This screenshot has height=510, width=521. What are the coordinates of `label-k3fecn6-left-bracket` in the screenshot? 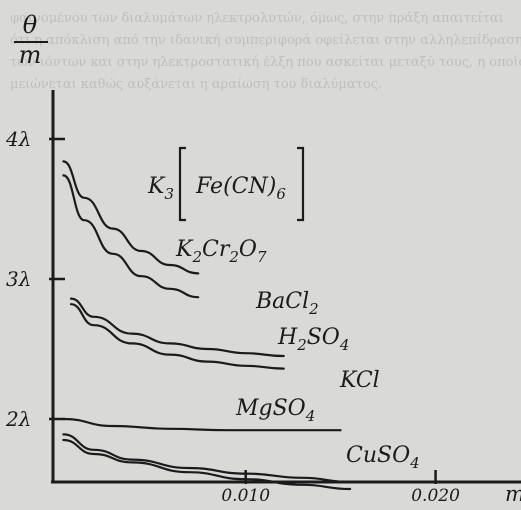 It's located at (182, 184).